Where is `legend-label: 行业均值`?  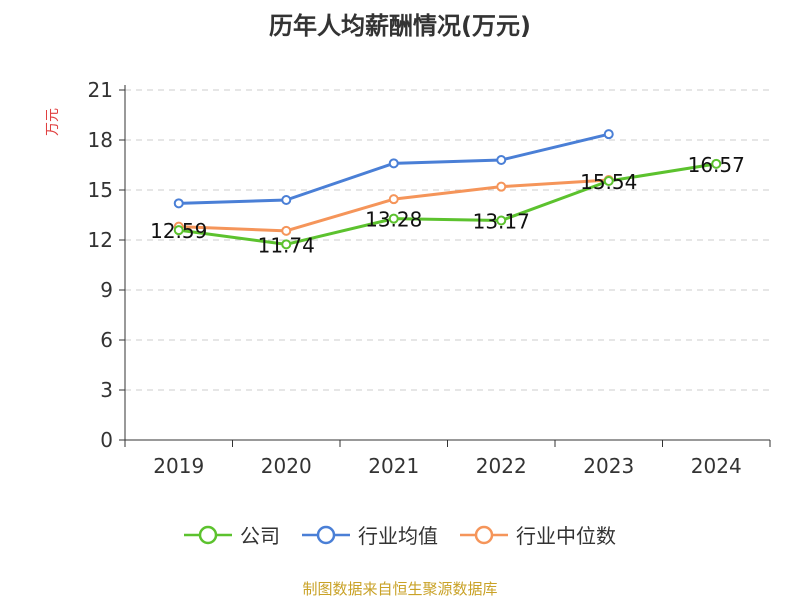 legend-label: 行业均值 is located at coordinates (398, 536).